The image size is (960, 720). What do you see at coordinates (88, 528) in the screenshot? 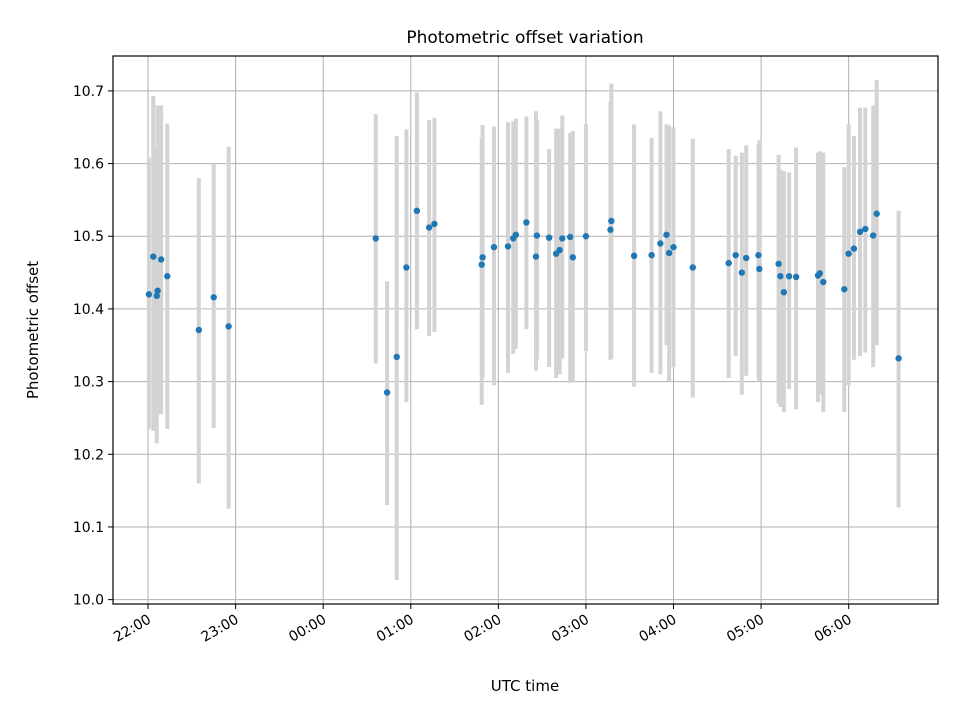
I see `y-tick-label: 10.1` at bounding box center [88, 528].